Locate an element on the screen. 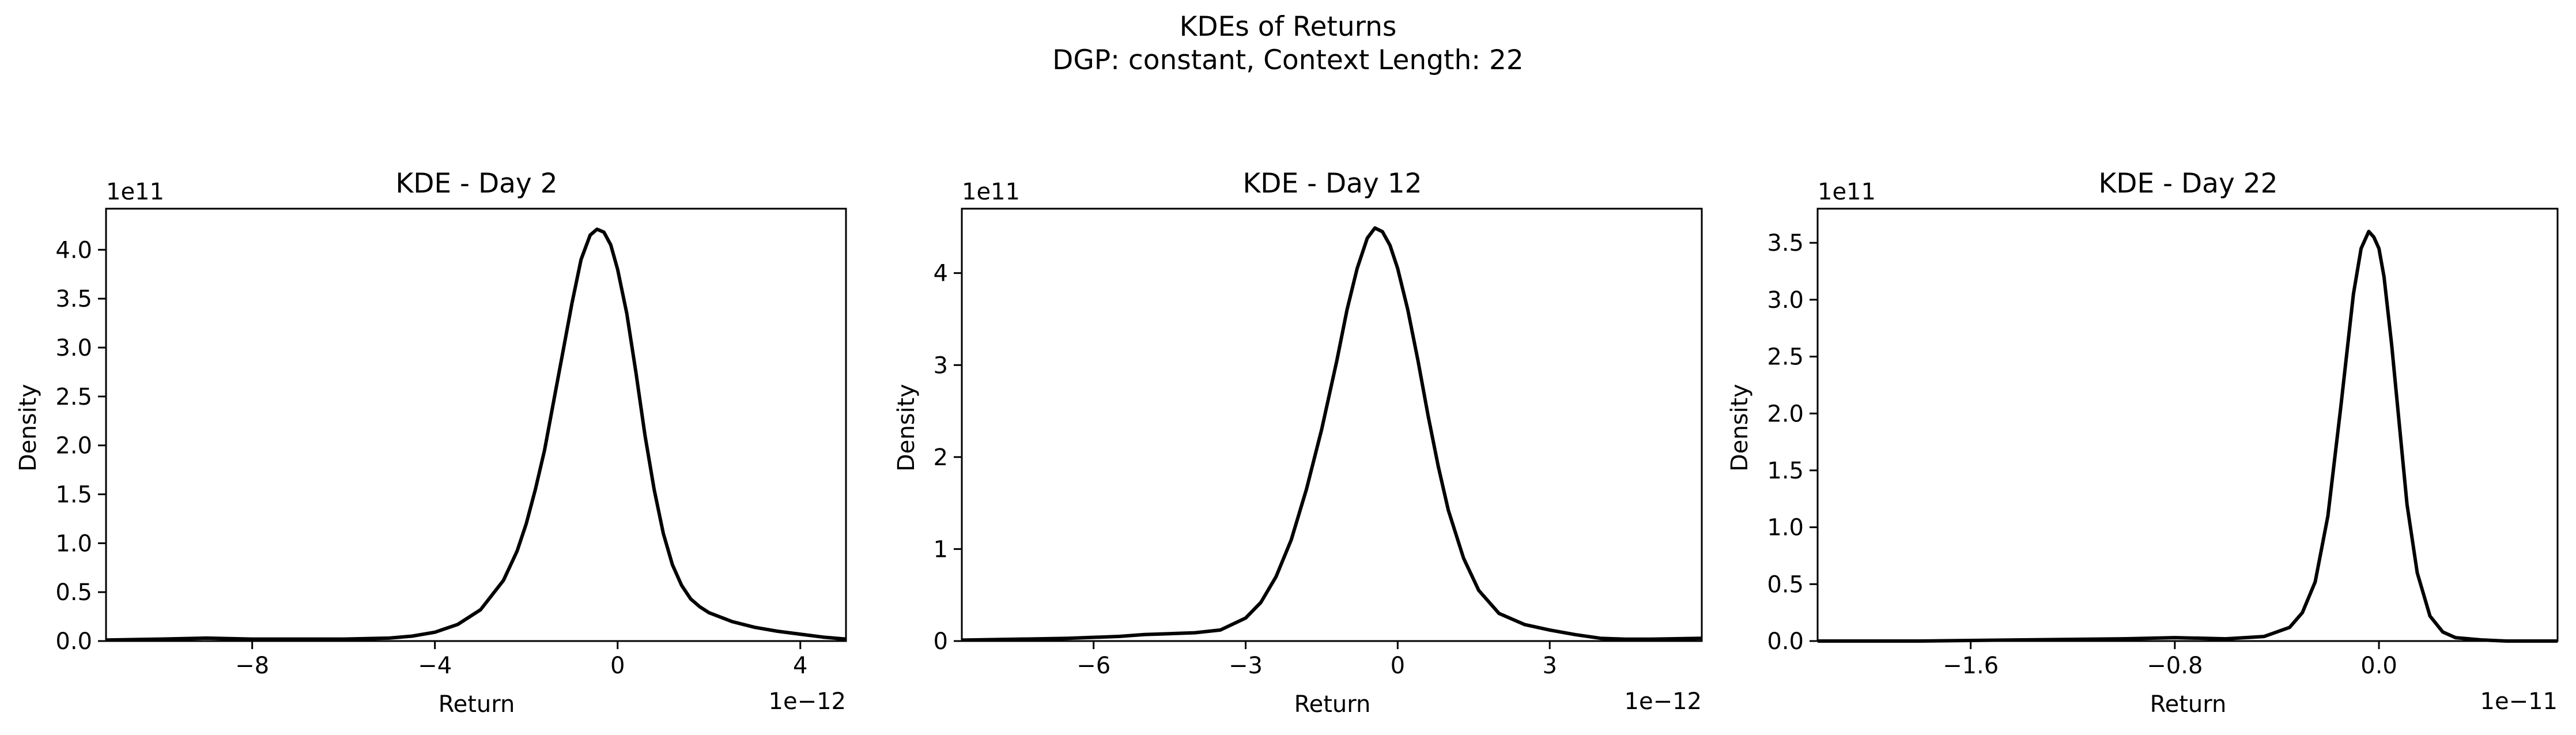  subplot-title: KDE - Day 12 is located at coordinates (1332, 183).